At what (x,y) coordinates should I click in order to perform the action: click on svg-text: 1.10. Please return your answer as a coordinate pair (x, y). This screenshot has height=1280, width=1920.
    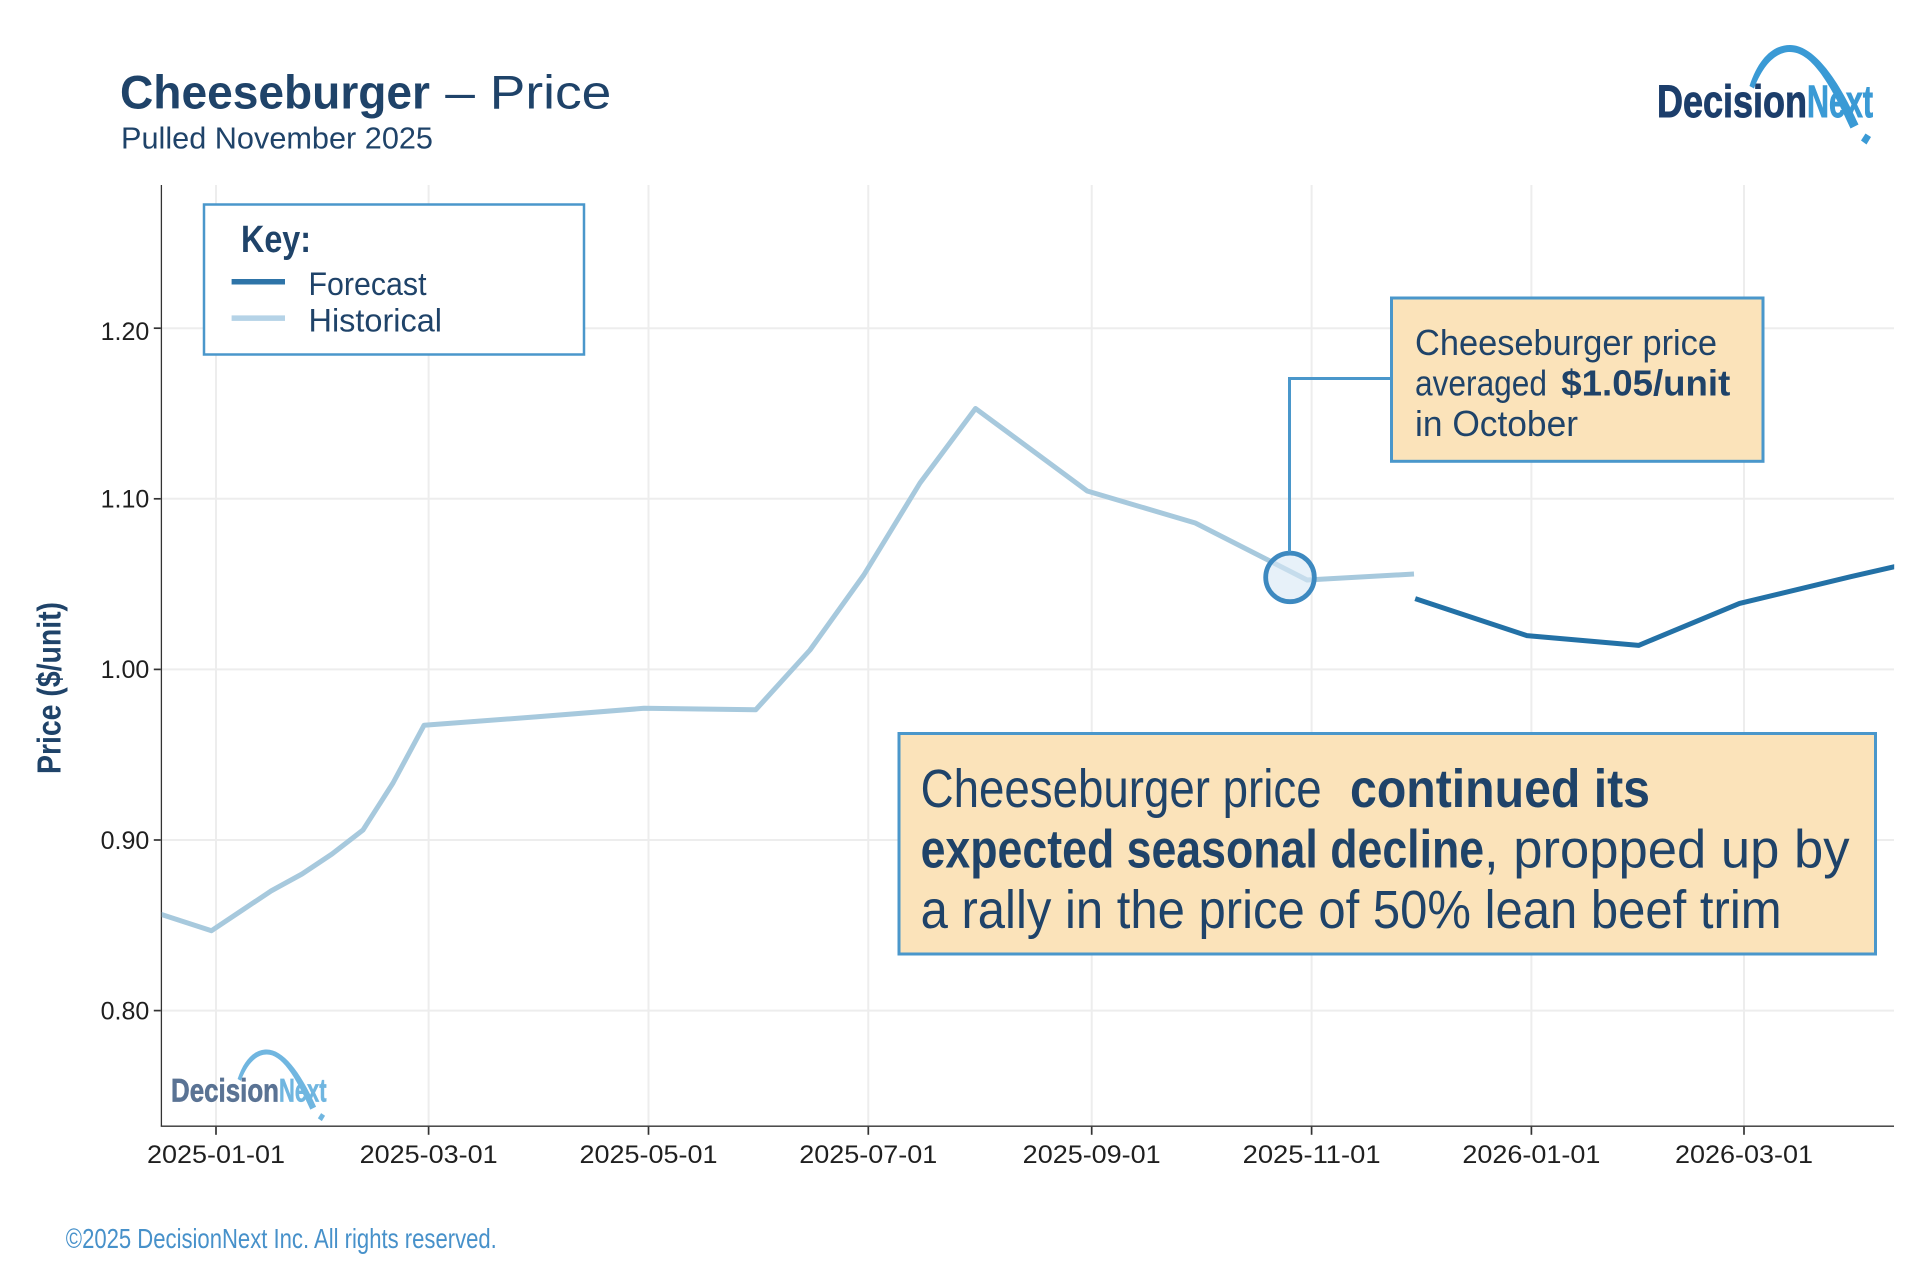
    Looking at the image, I should click on (125, 500).